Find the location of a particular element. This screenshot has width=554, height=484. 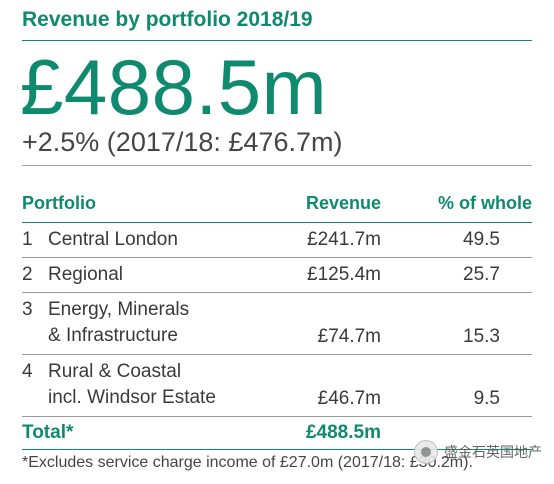

row-number: 3 is located at coordinates (27, 309).